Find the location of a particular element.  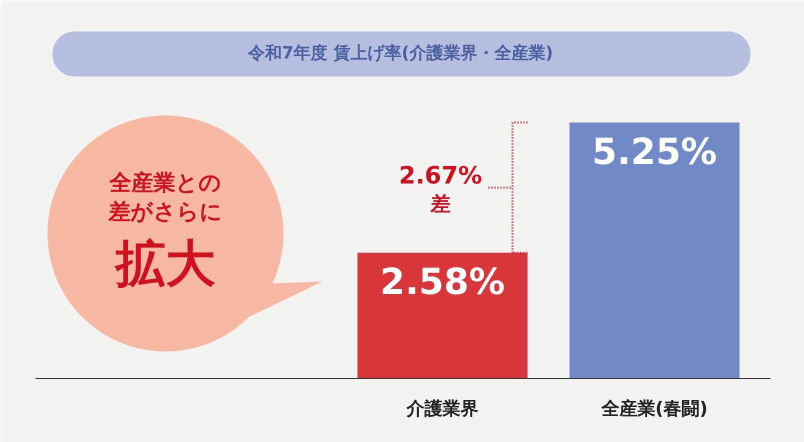

data-label: 2.58% is located at coordinates (442, 283).